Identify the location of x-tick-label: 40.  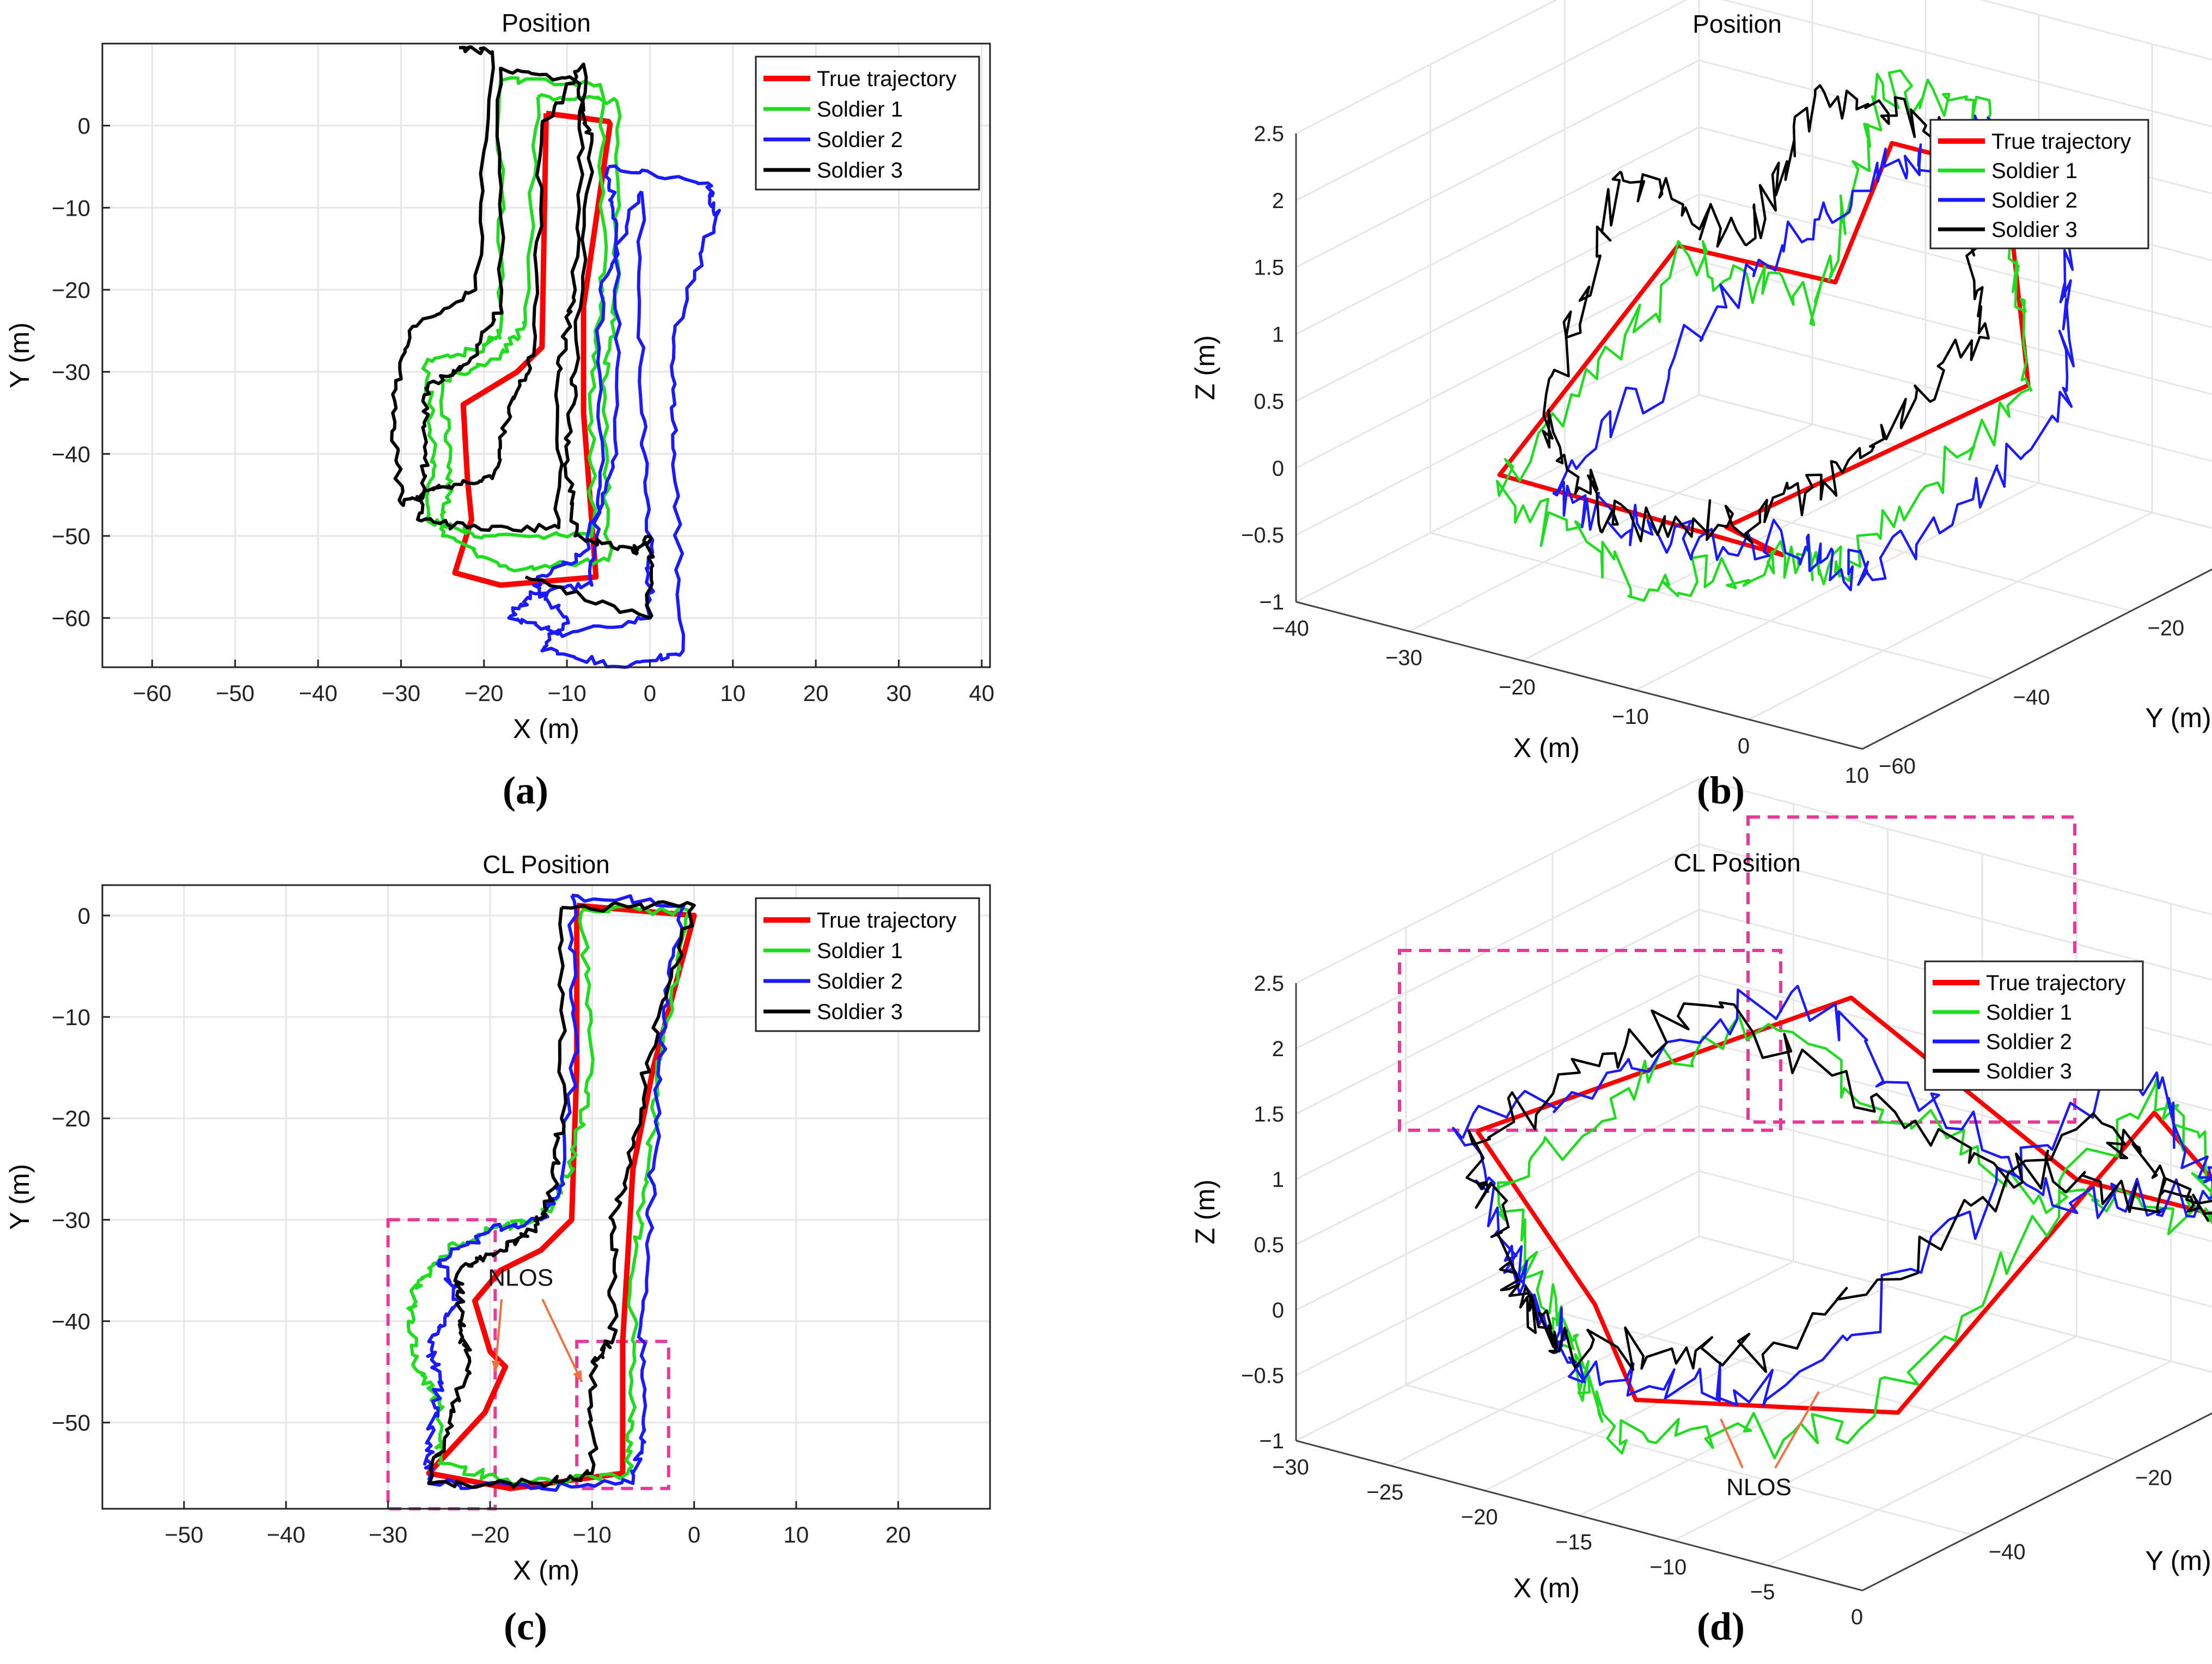
(982, 693).